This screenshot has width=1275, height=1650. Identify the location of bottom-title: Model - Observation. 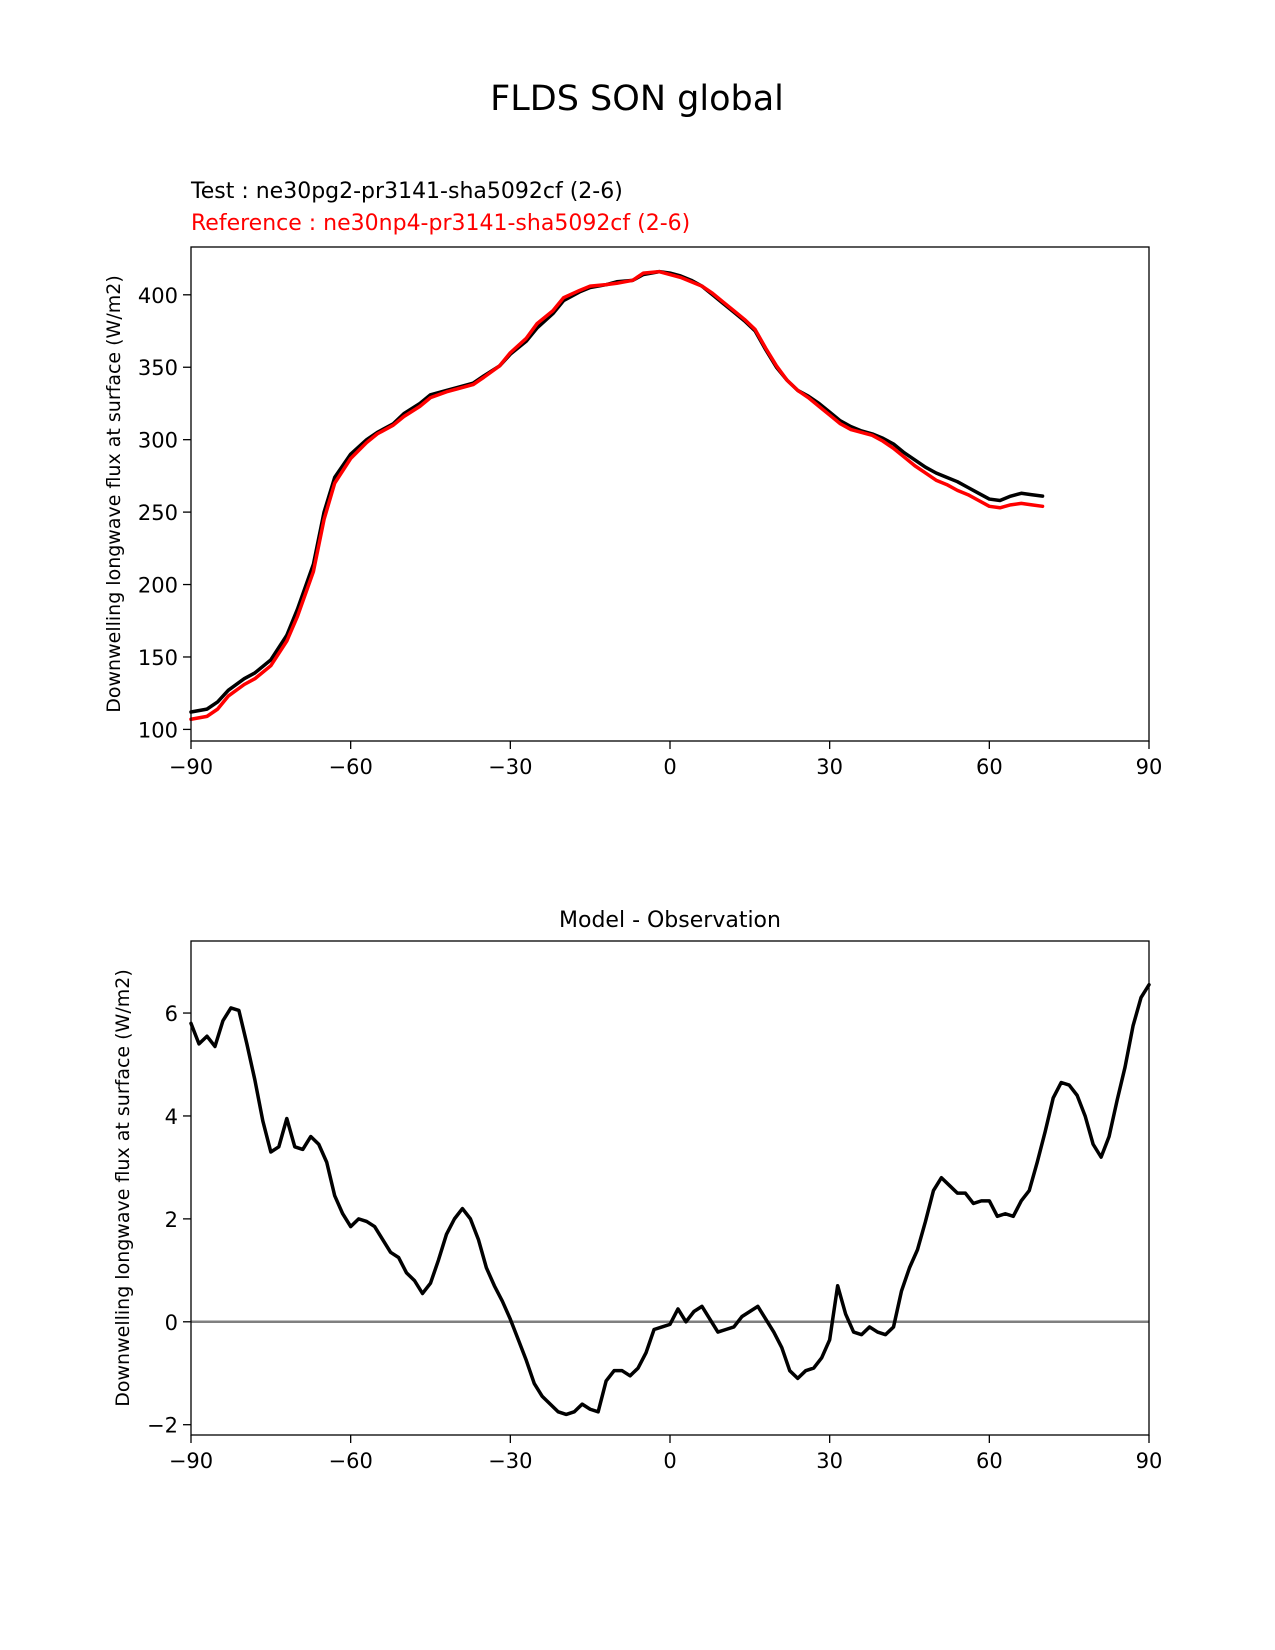
(670, 920).